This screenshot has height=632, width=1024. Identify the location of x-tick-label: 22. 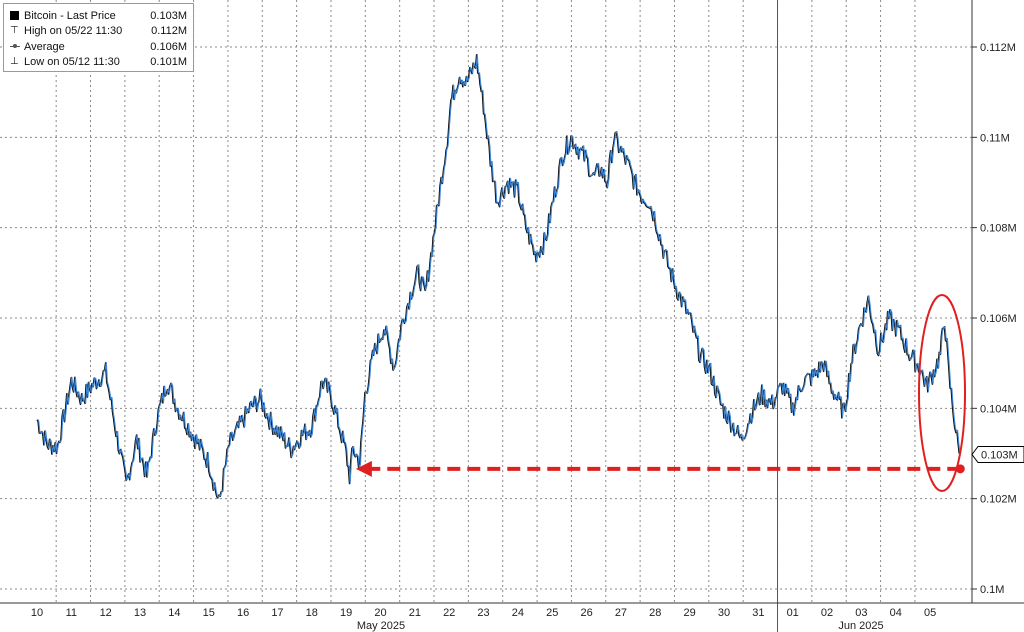
(449, 613).